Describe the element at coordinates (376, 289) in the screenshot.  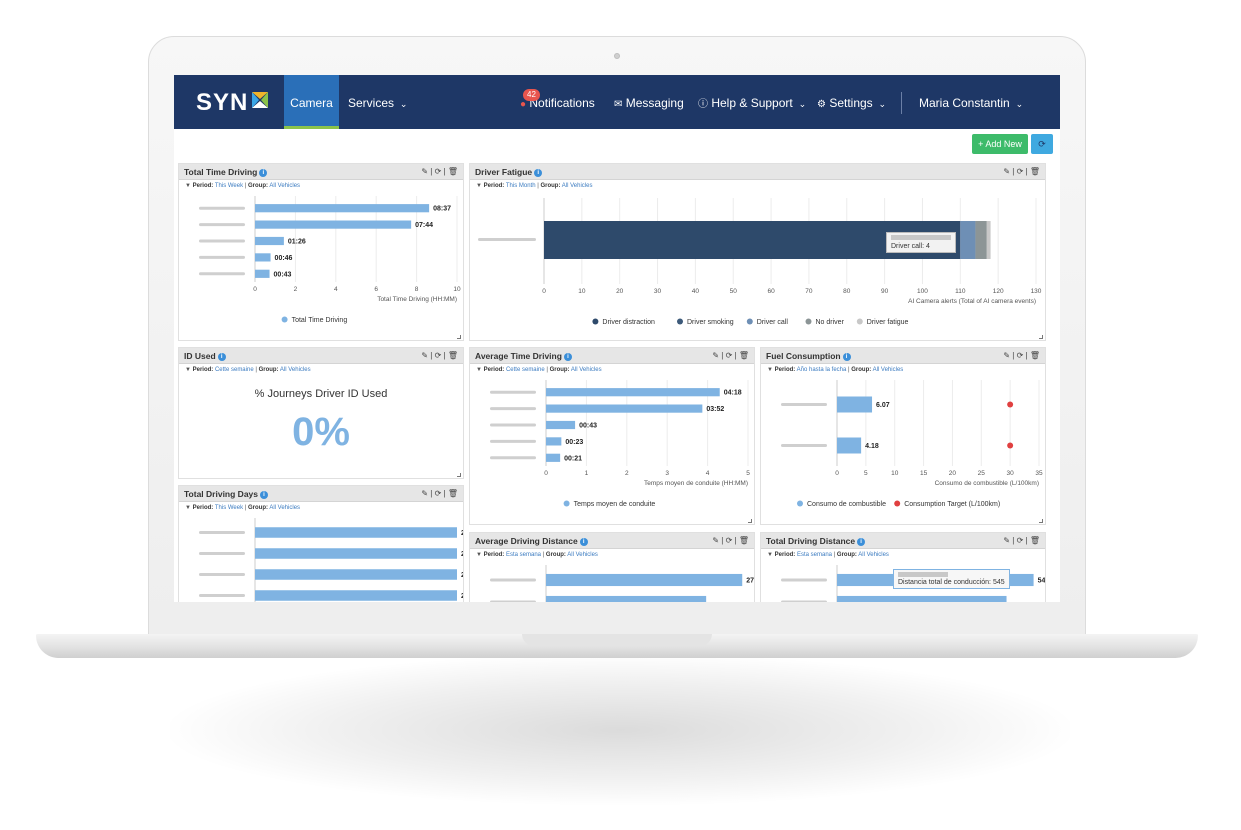
I see `x-tick-label: 6` at that location.